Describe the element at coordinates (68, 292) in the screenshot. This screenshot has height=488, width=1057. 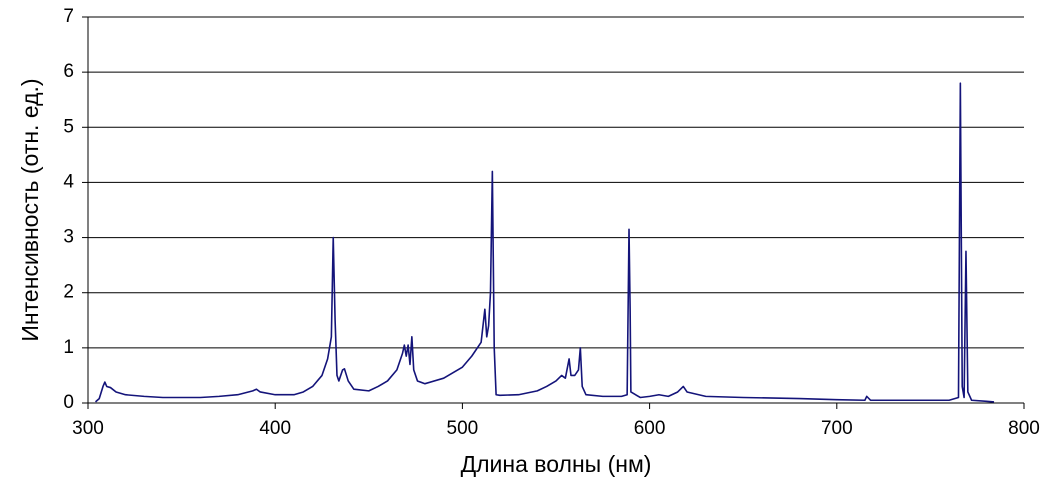
I see `y-tick-label: 2` at that location.